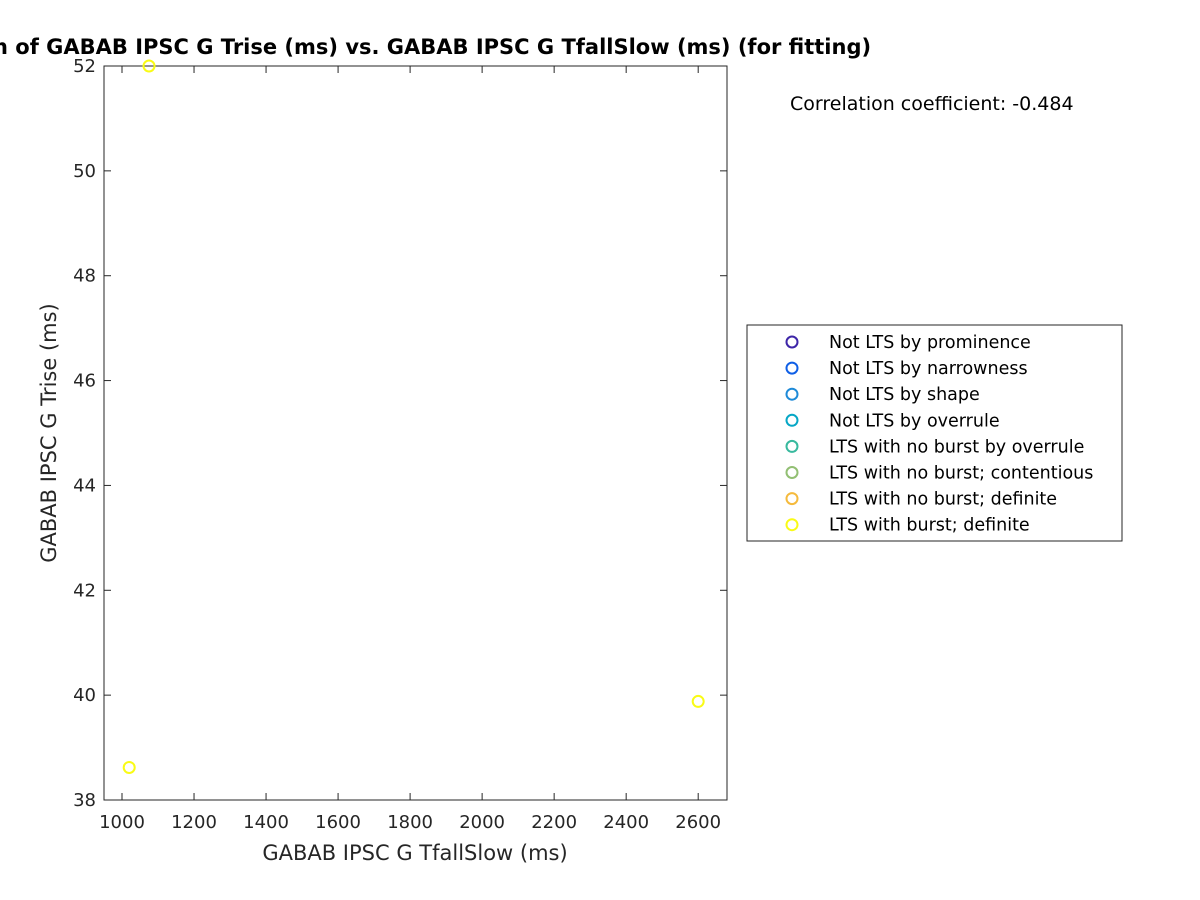 The width and height of the screenshot is (1200, 900). What do you see at coordinates (49, 433) in the screenshot?
I see `y-axis-label: GABAB IPSC G Trise (ms)` at bounding box center [49, 433].